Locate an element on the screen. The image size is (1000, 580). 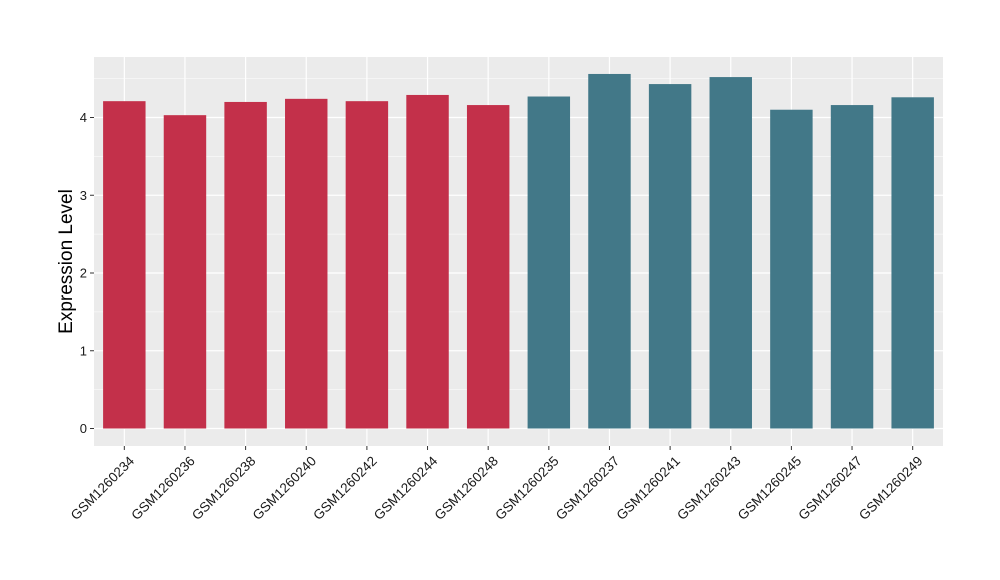
bar-GSM1260234 is located at coordinates (124, 265).